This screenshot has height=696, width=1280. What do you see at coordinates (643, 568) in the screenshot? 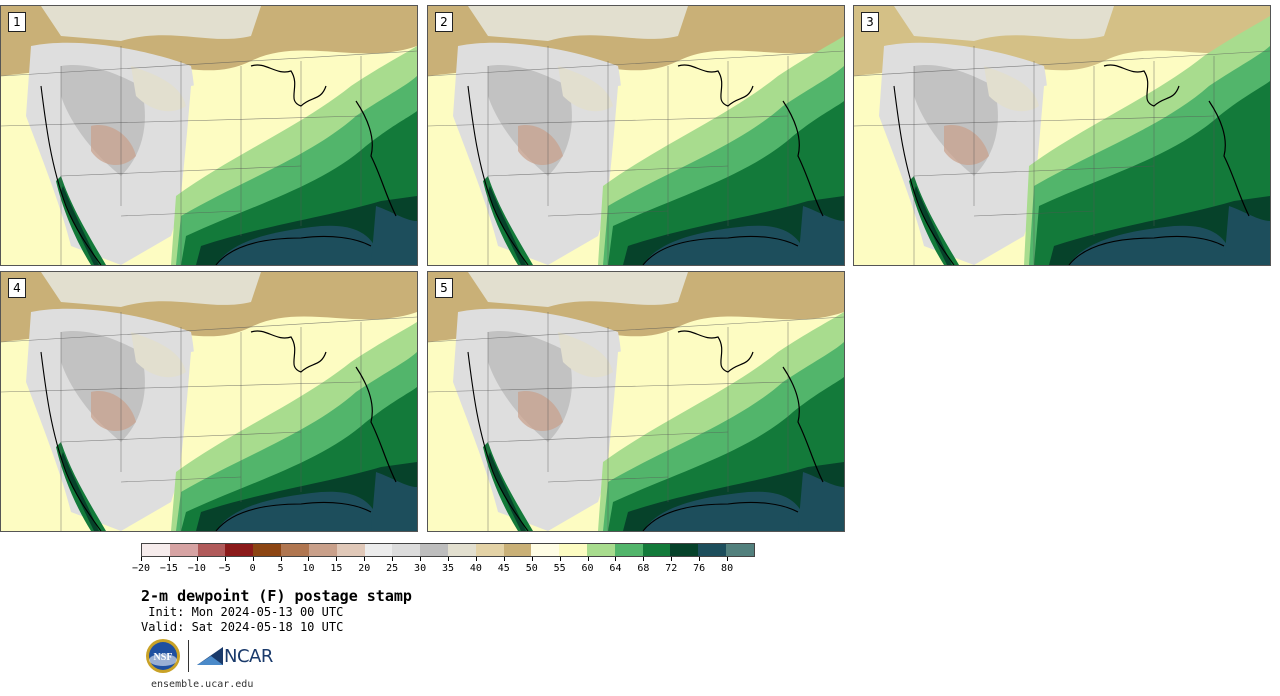
I see `colorbar-tick-label: 68` at bounding box center [643, 568].